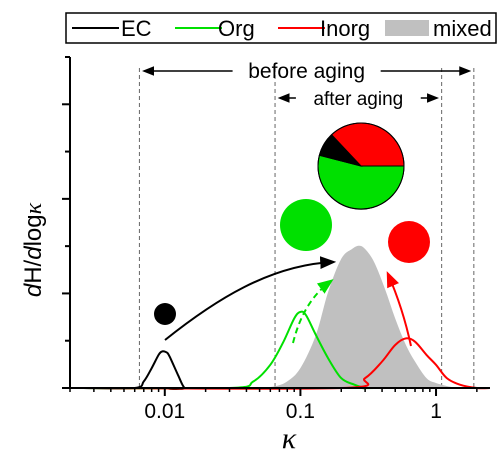 The height and width of the screenshot is (460, 499). Describe the element at coordinates (33, 253) in the screenshot. I see `y-label-d2: d` at that location.